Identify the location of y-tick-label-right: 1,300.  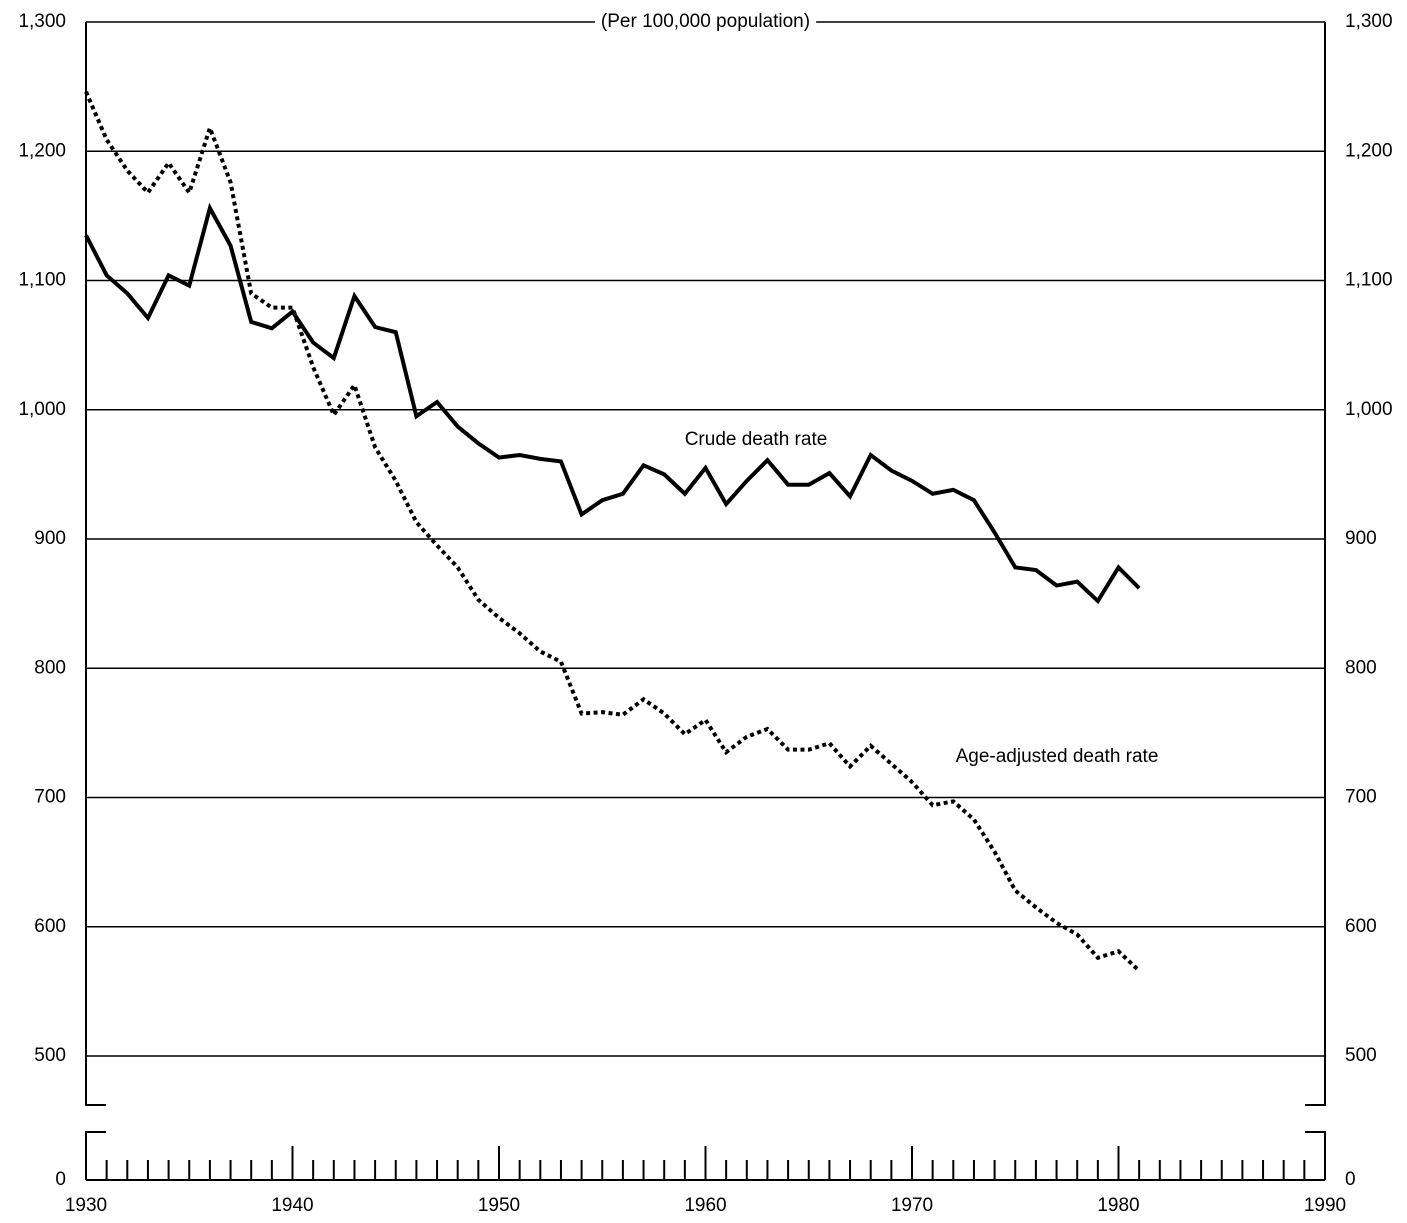
(1369, 21).